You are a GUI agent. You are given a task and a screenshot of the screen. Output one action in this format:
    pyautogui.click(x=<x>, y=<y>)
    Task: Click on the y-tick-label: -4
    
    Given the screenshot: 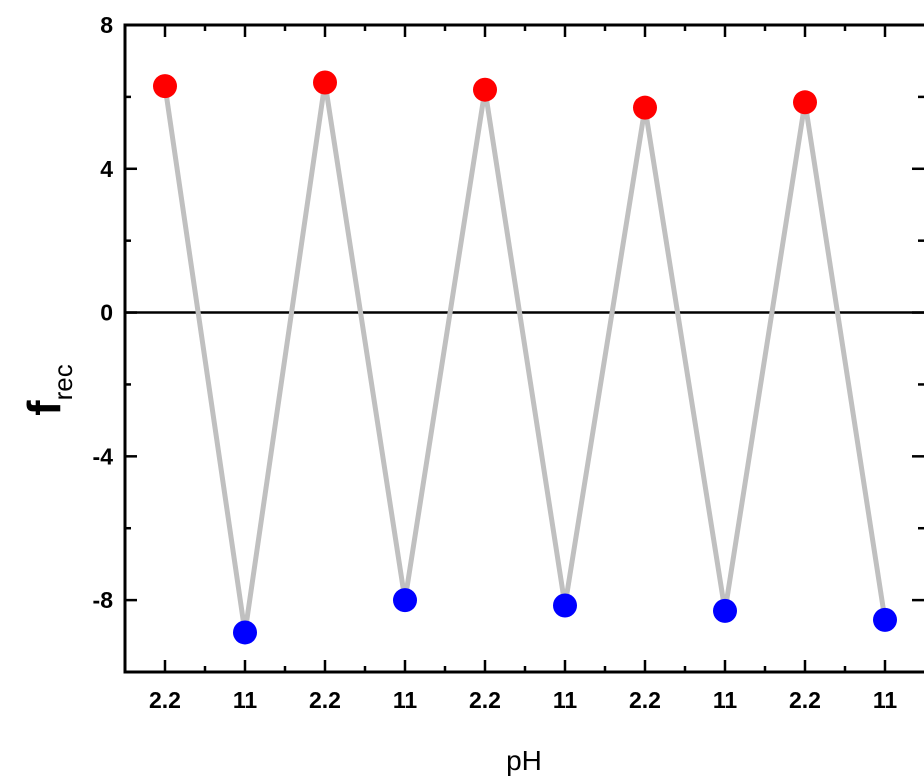 What is the action you would take?
    pyautogui.click(x=103, y=456)
    